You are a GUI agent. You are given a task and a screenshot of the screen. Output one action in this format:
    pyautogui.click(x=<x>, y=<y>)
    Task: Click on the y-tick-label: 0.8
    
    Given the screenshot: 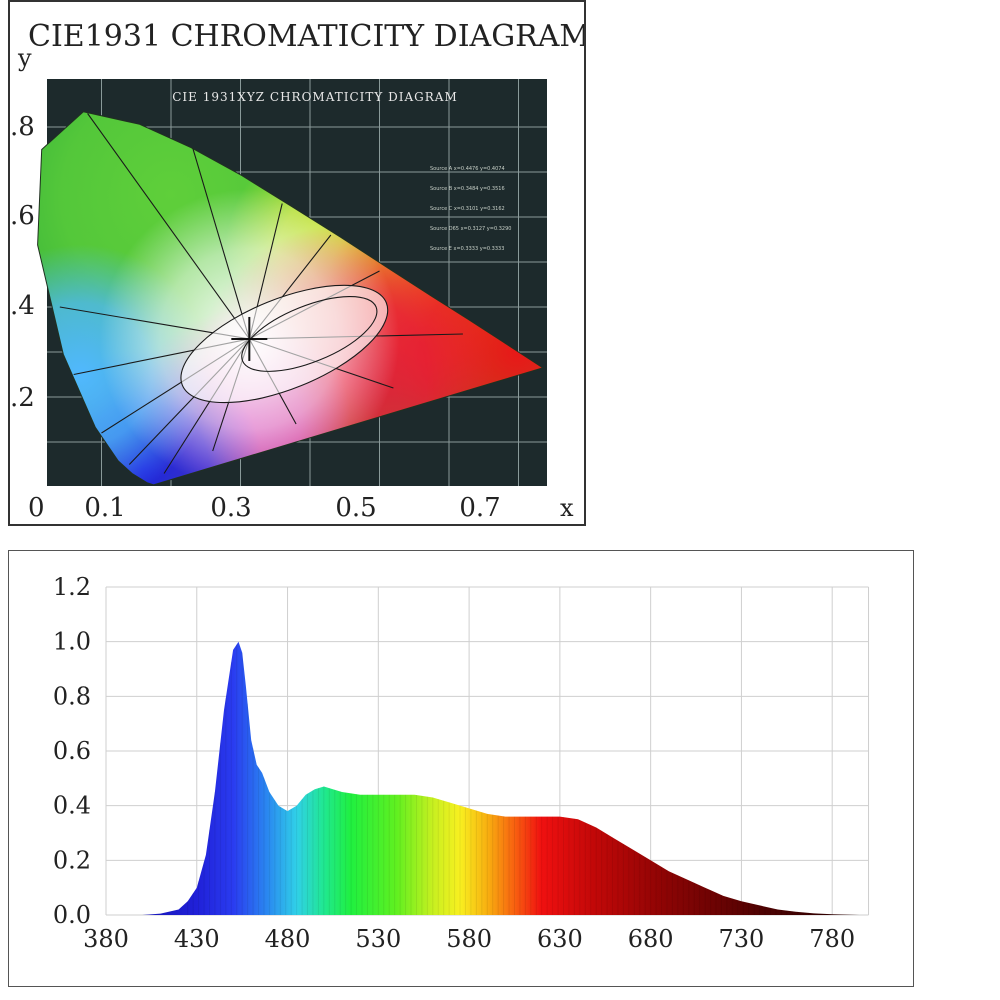 What is the action you would take?
    pyautogui.click(x=72, y=696)
    